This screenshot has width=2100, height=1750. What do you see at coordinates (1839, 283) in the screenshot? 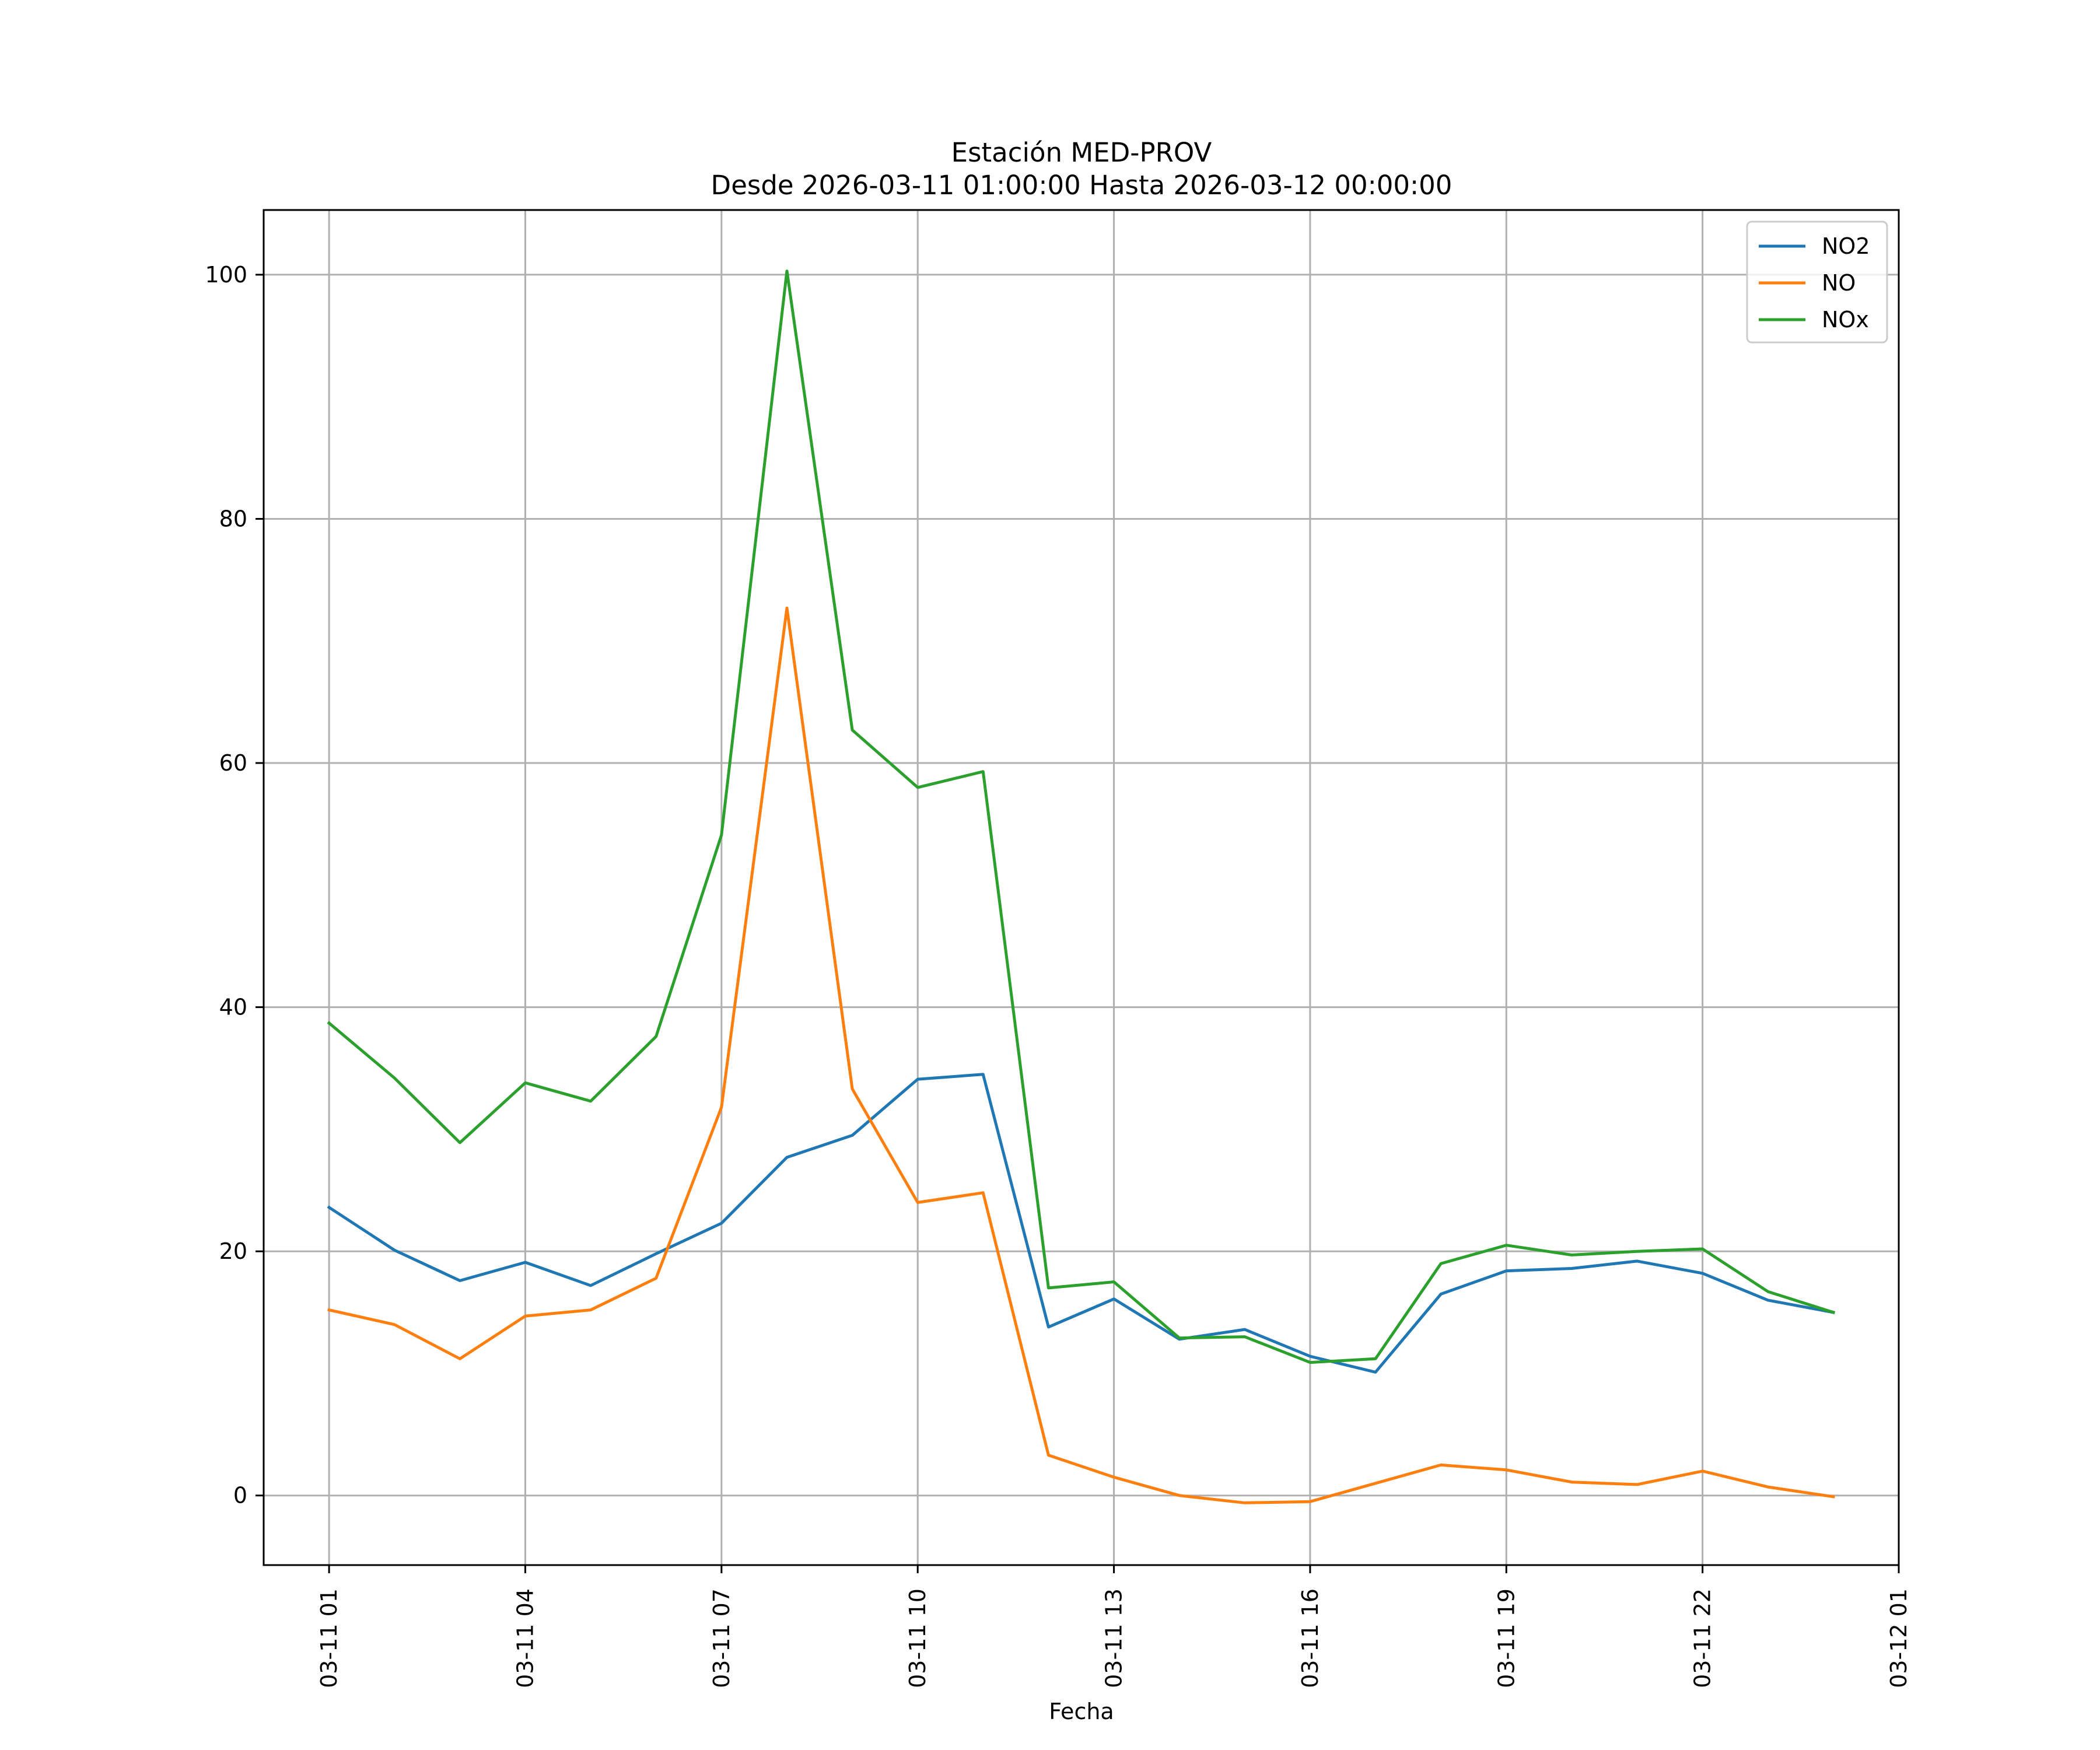
I see `legend-label-no: NO` at bounding box center [1839, 283].